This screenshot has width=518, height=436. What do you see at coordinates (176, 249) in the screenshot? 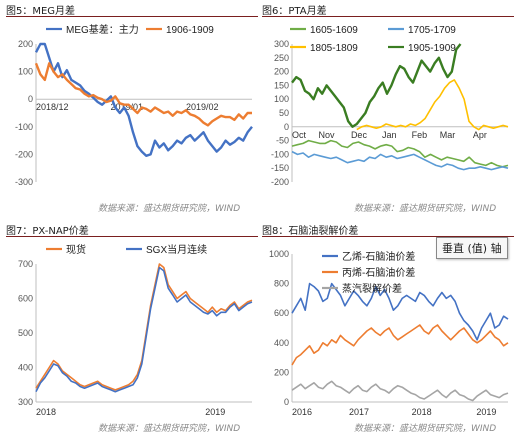
I see `legend-label: SGX当月连续` at bounding box center [176, 249].